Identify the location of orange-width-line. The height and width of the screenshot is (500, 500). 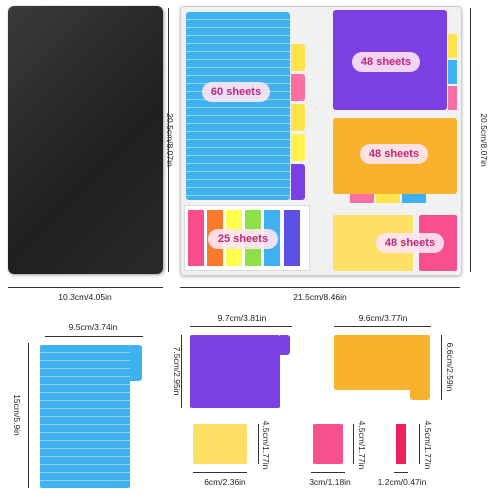
(382, 326).